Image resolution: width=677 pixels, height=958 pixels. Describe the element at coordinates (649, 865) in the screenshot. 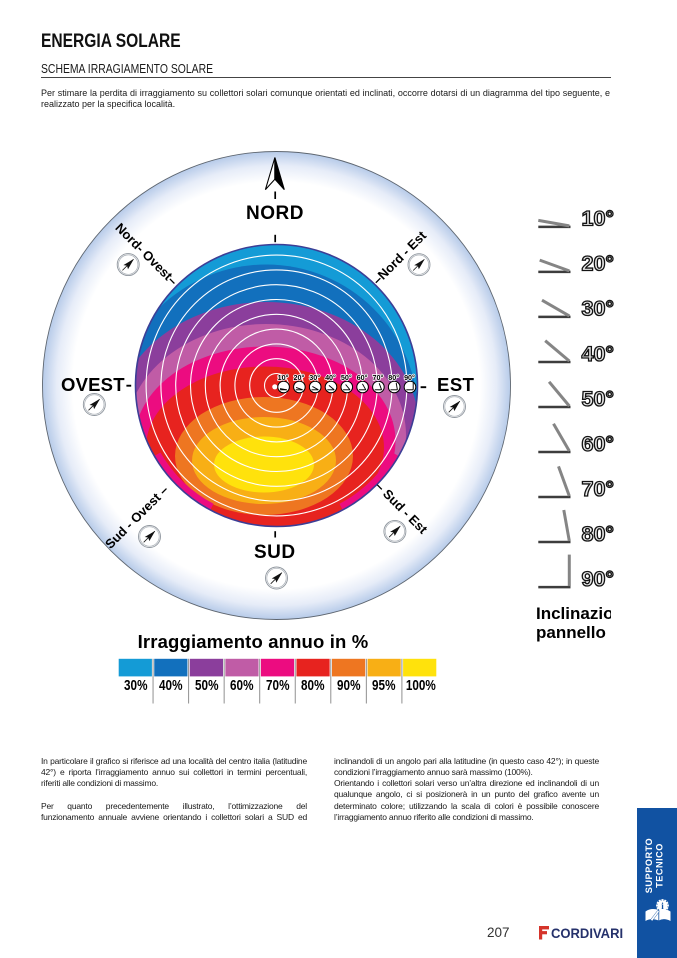

I see `svg-text: SUPPORTO` at that location.